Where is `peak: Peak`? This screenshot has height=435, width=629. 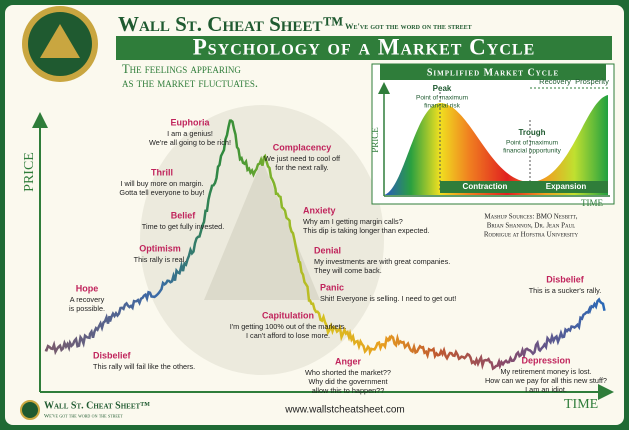
peak: Peak is located at coordinates (442, 88).